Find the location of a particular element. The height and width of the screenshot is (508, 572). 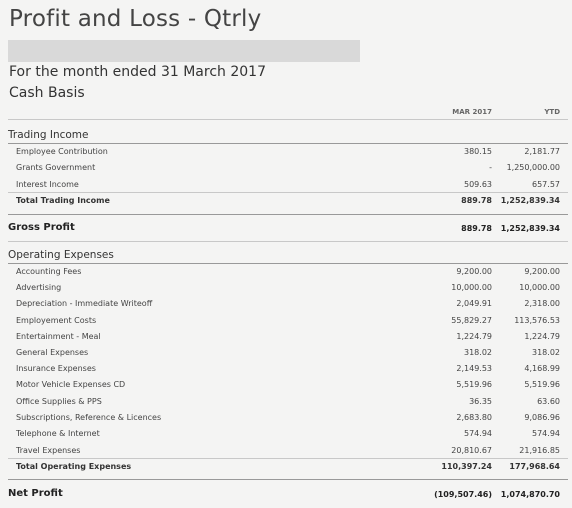

table-row: Travel Expenses 20,810.67 21,916.85 is located at coordinates (286, 453).